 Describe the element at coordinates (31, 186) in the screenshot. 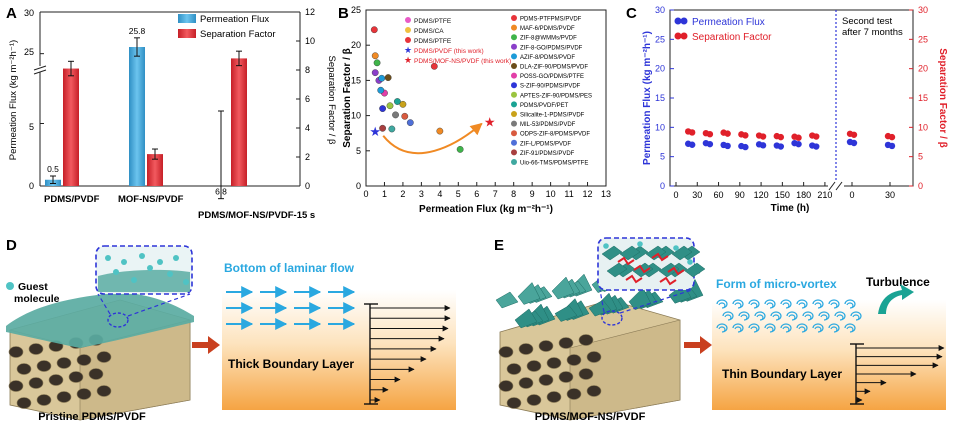

I see `a-ytick-0: 0` at that location.